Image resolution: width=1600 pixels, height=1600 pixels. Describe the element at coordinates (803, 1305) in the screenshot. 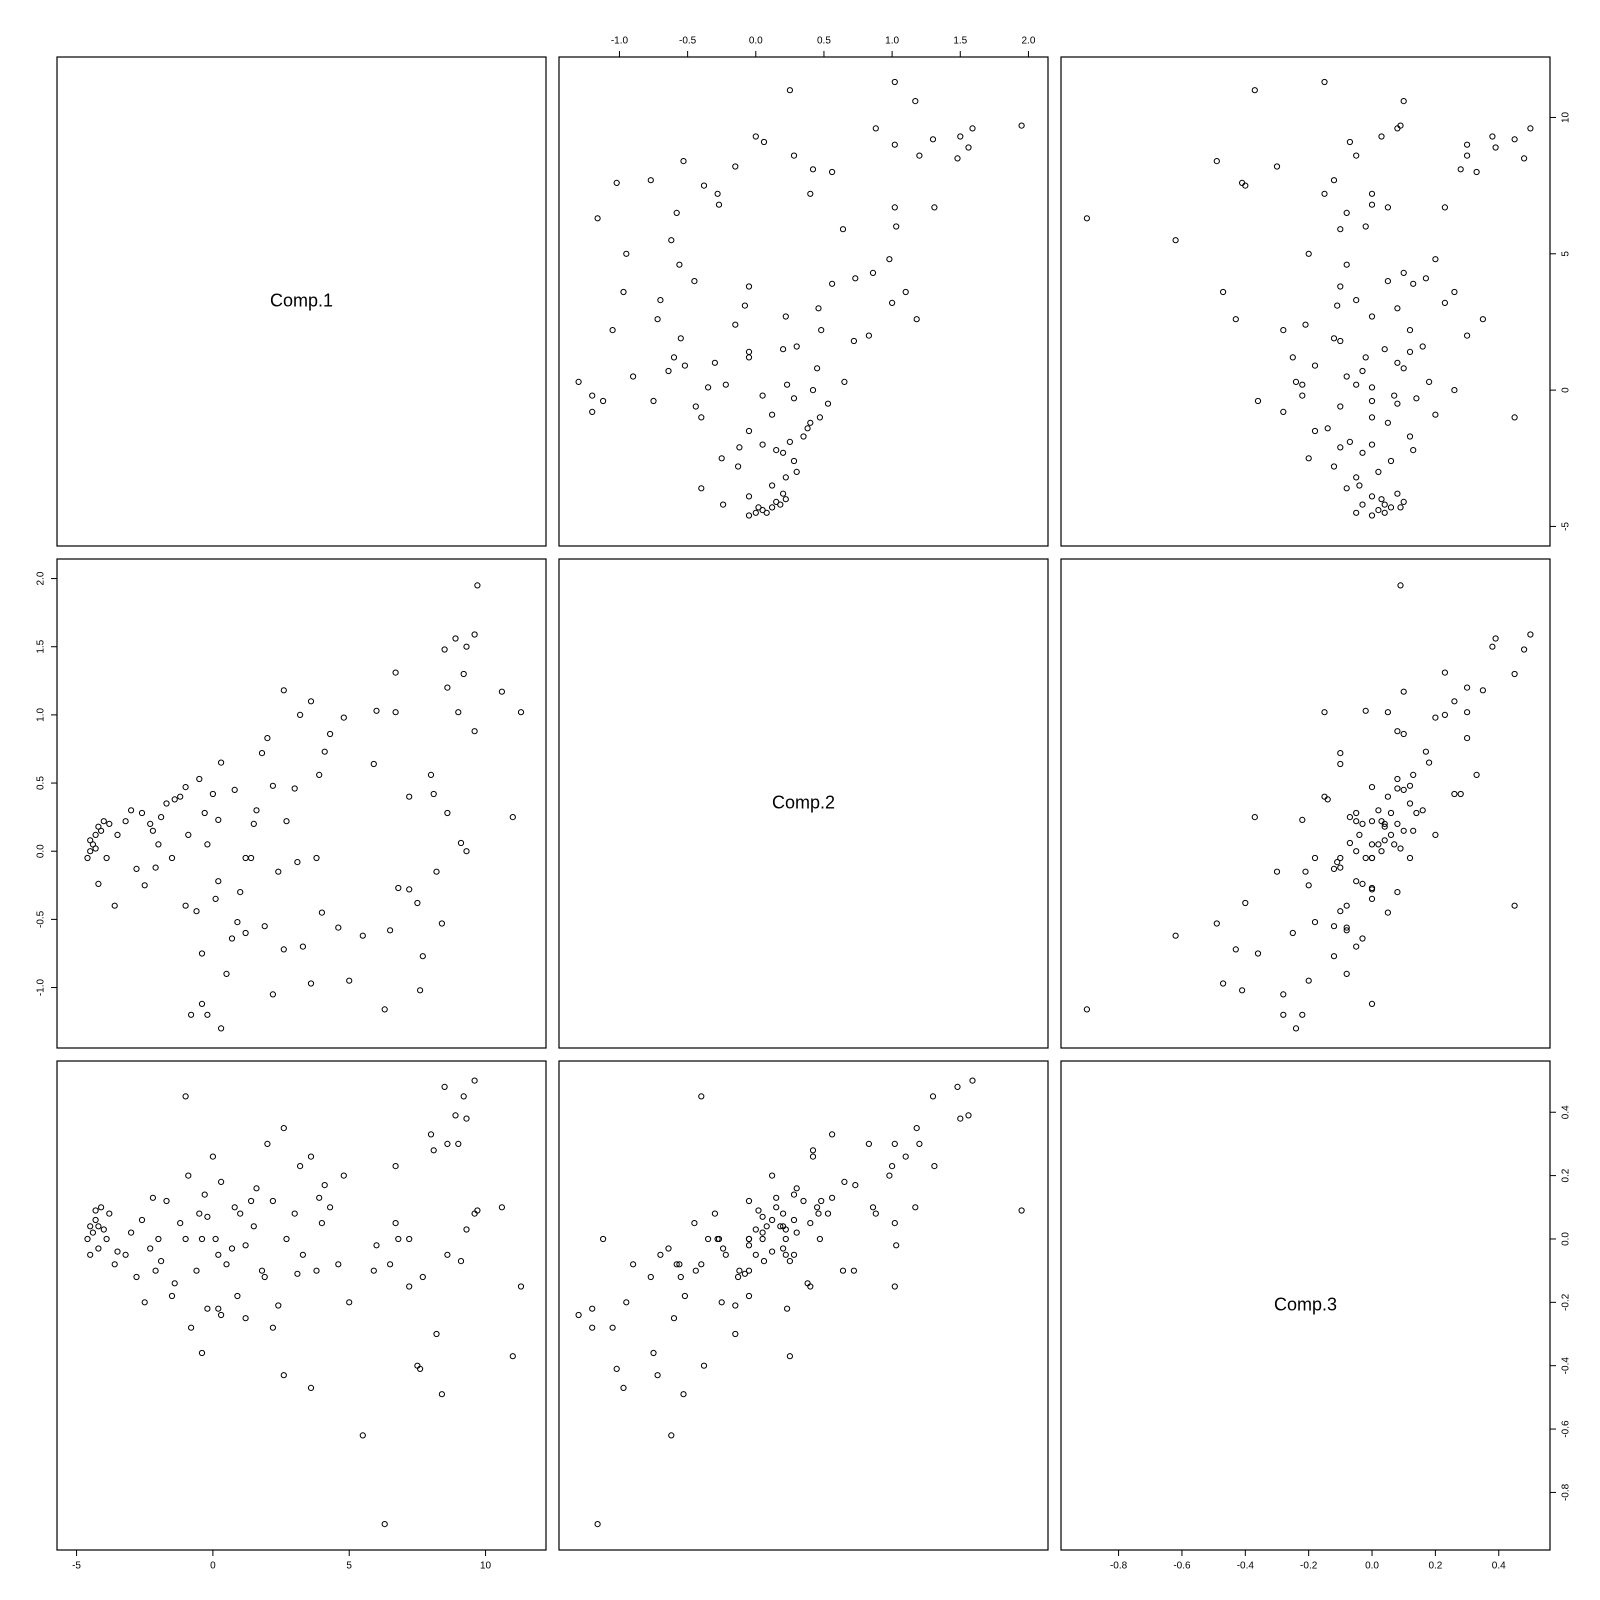

I see `panel-frame` at that location.